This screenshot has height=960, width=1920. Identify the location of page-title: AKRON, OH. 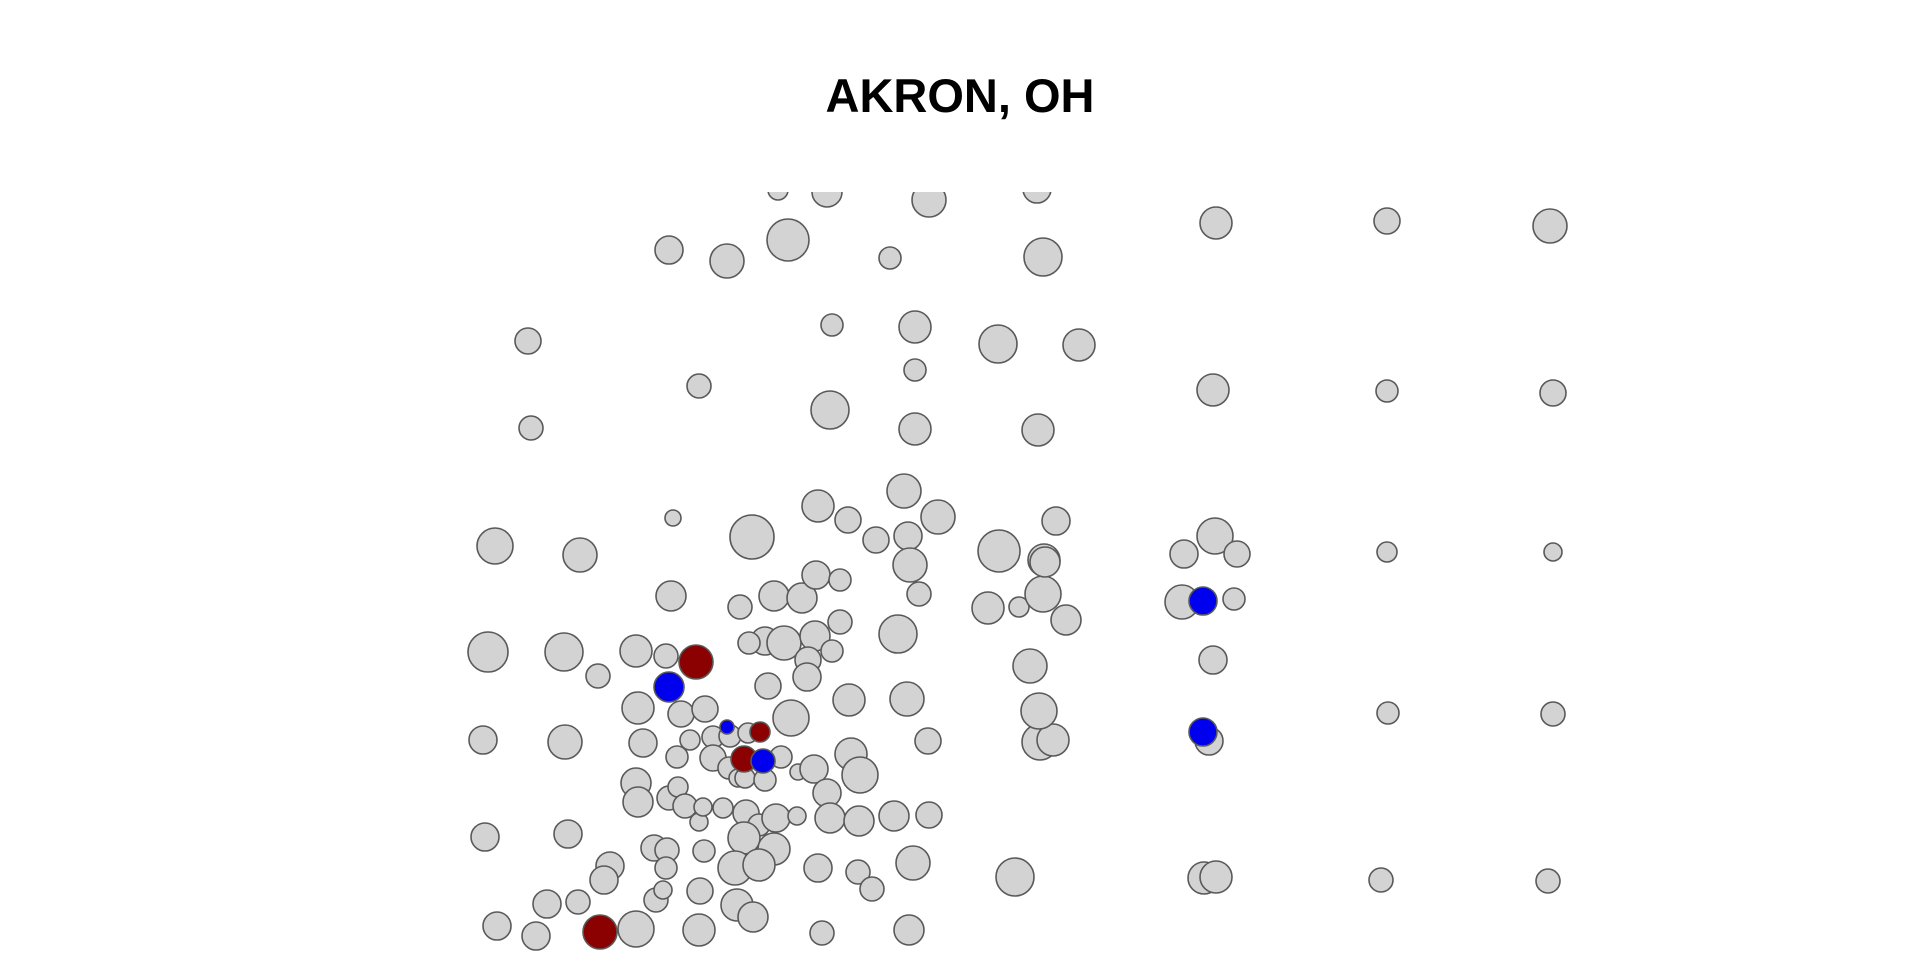
(960, 95).